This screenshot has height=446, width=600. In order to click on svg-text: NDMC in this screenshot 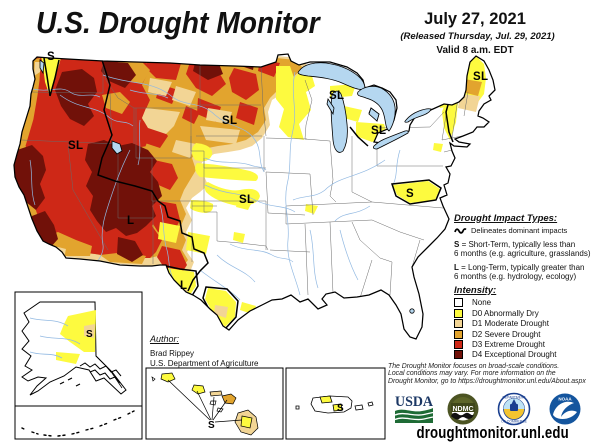, I will do `click(463, 409)`.